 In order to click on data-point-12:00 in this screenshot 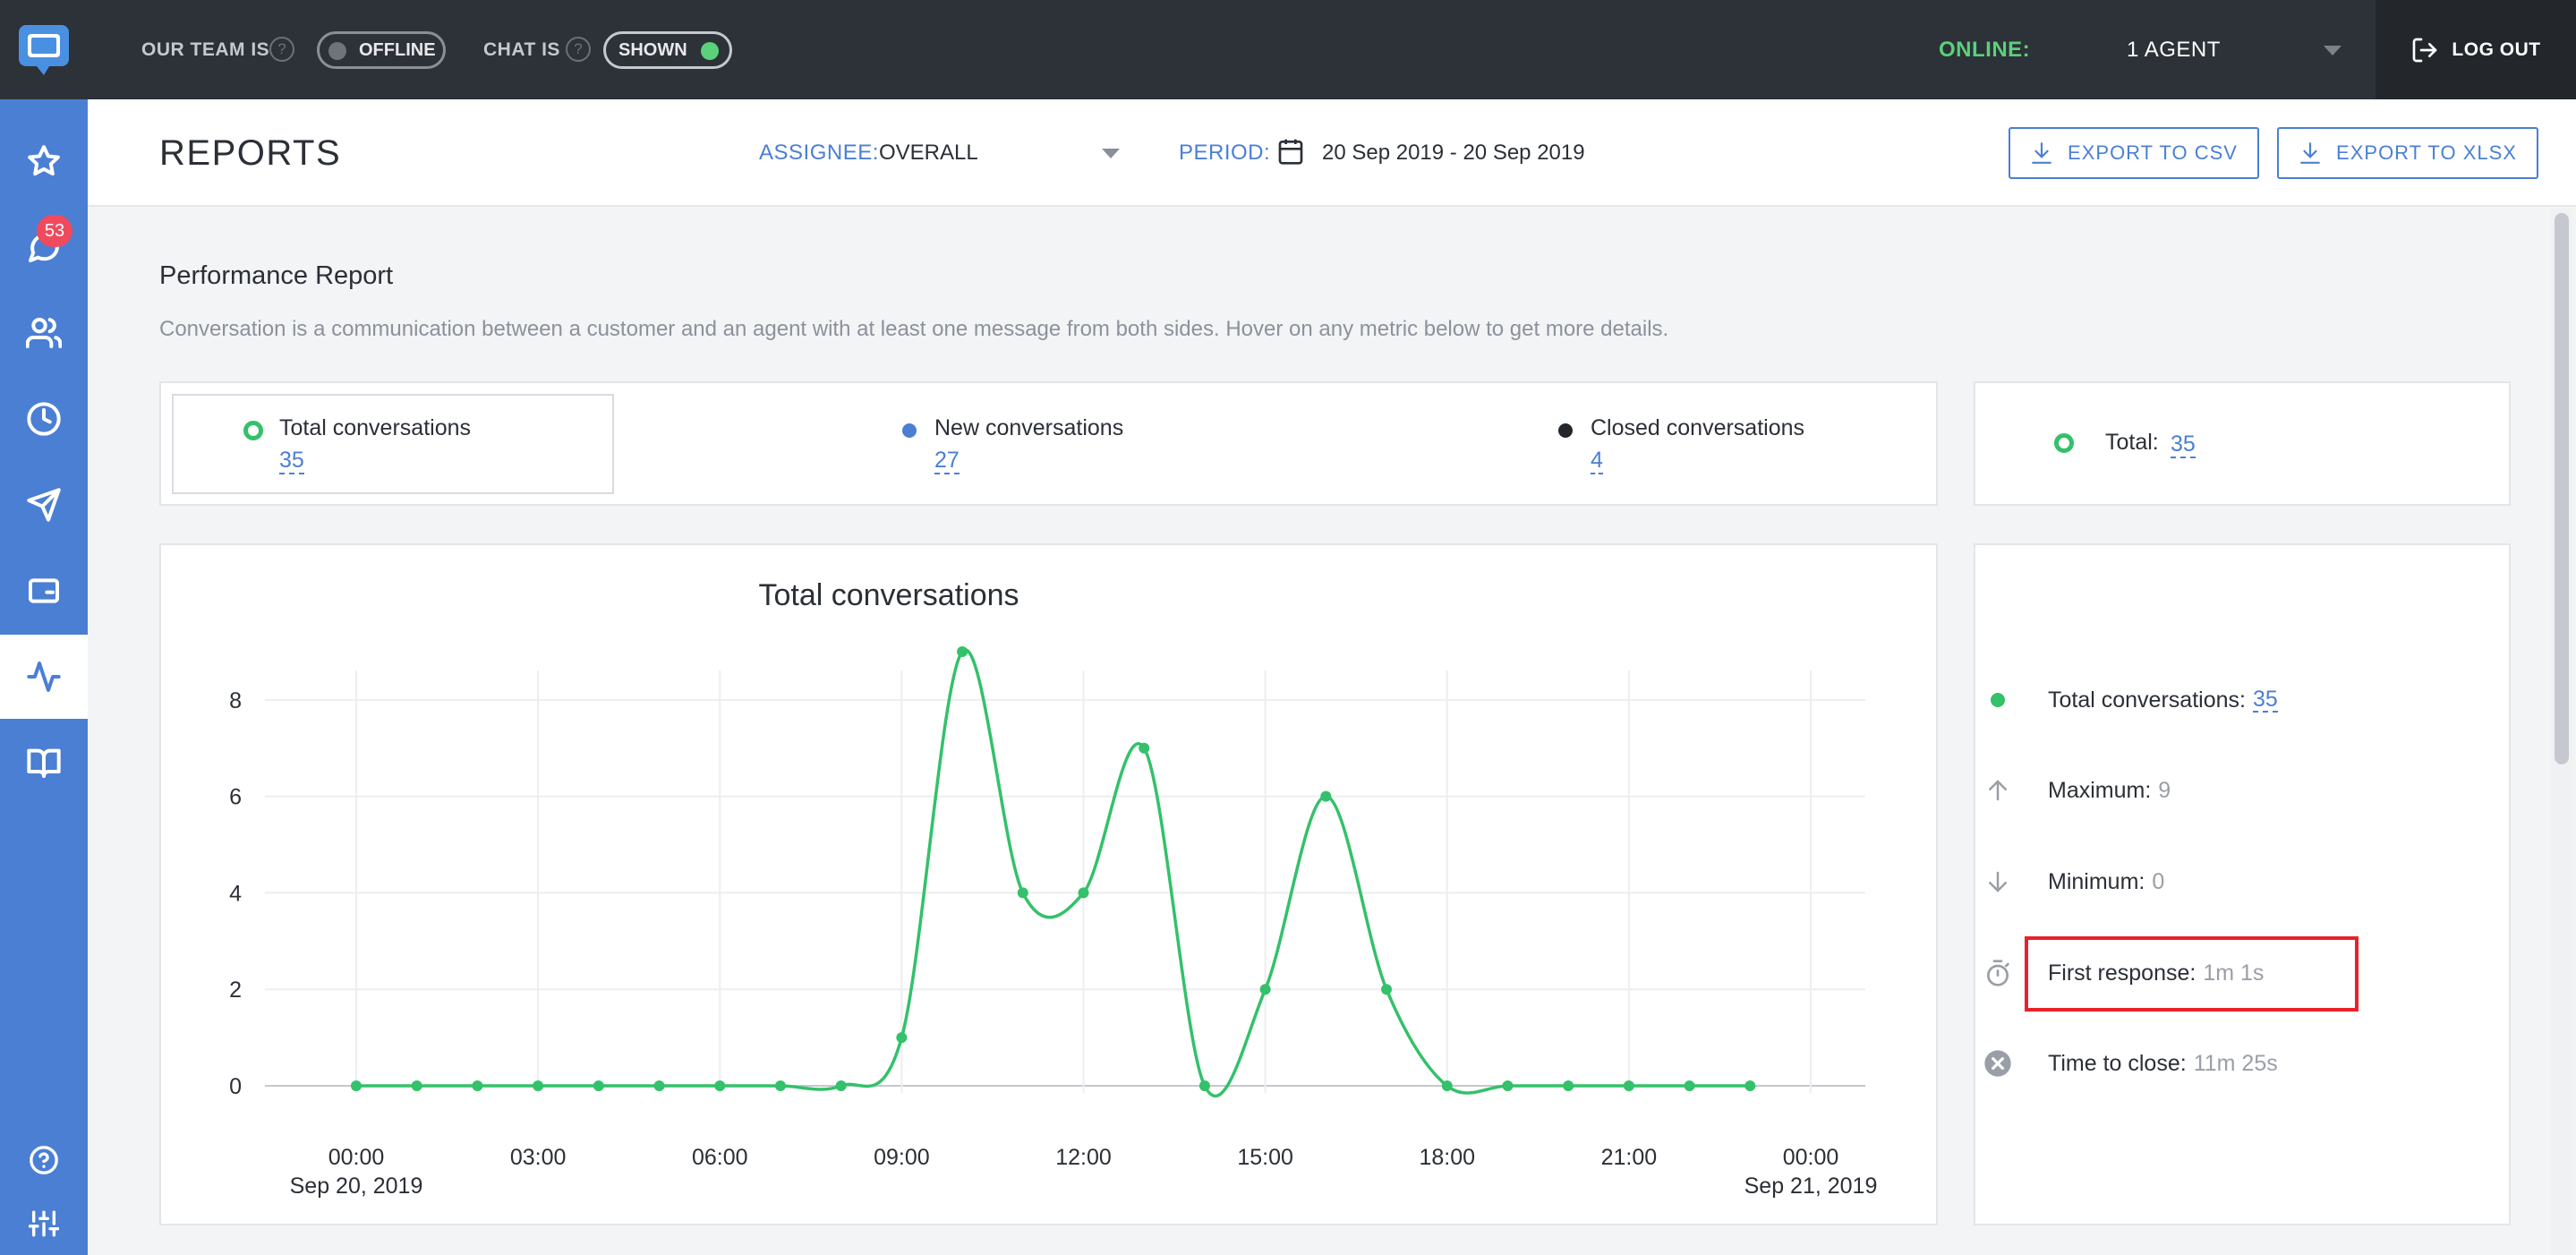, I will do `click(1083, 893)`.